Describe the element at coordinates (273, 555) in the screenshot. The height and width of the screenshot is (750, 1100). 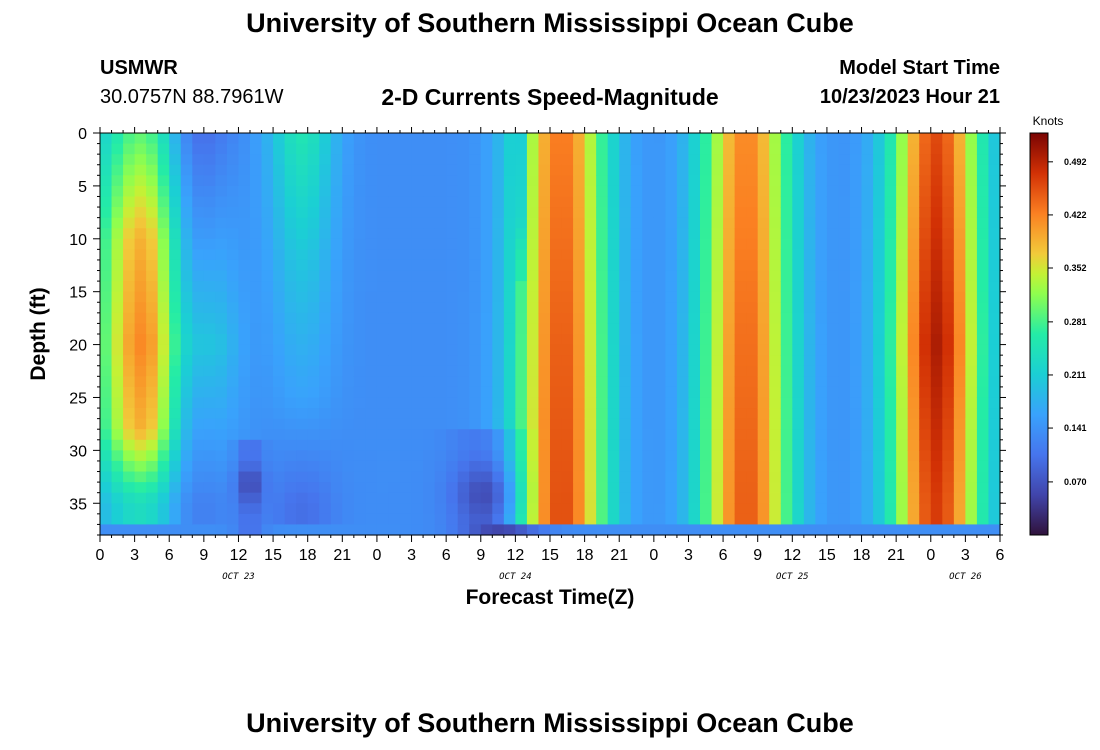
I see `x-tick-label: 15` at that location.